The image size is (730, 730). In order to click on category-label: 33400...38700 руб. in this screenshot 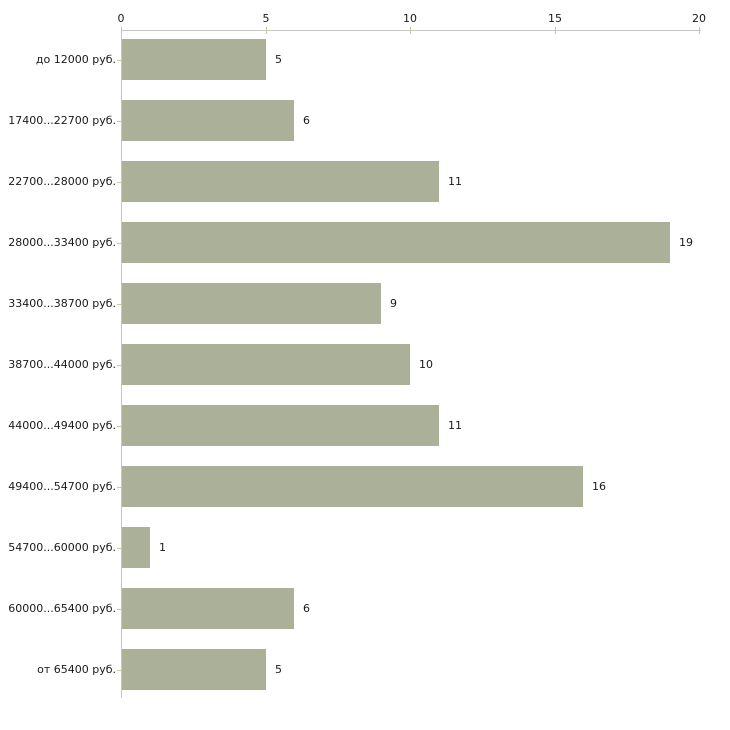, I will do `click(62, 303)`.